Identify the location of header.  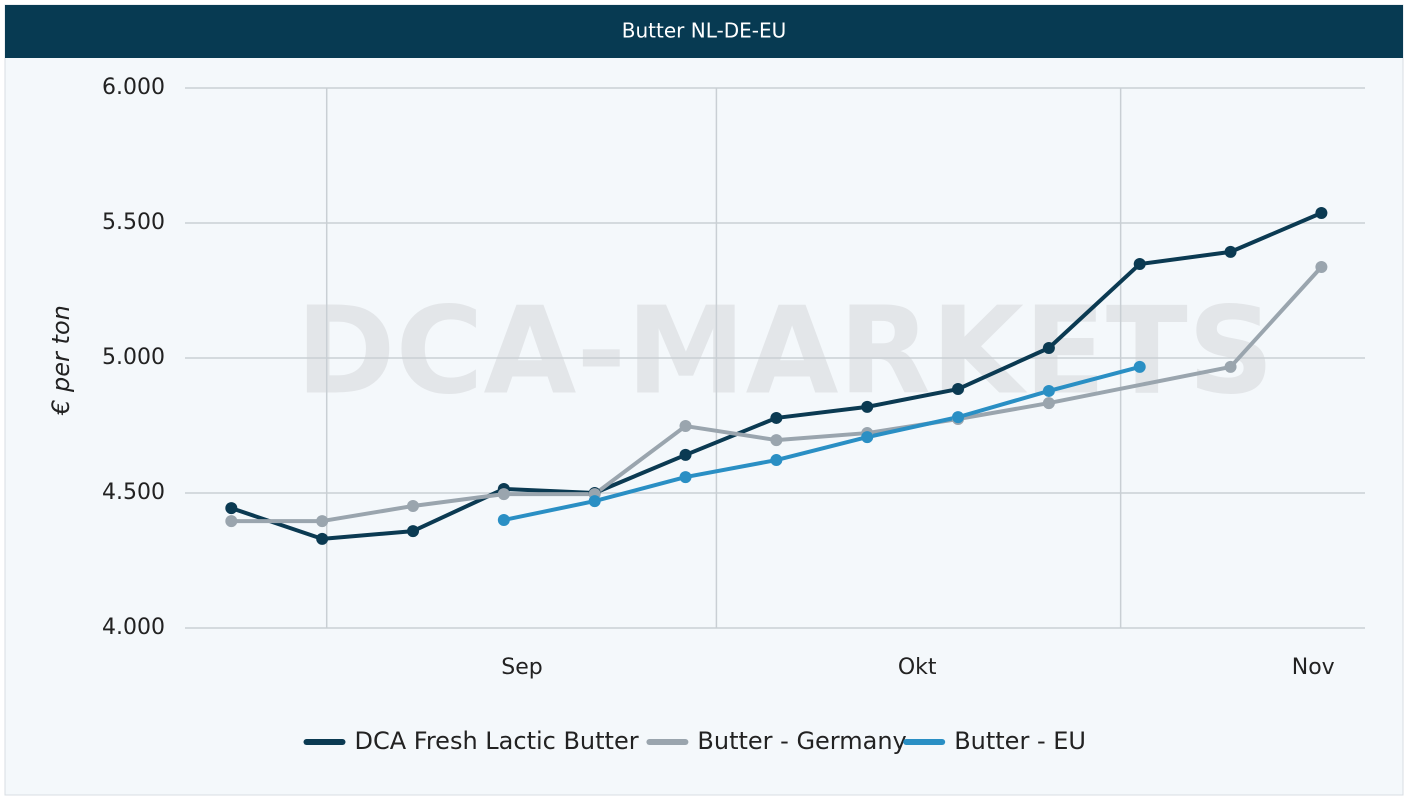
(704, 31).